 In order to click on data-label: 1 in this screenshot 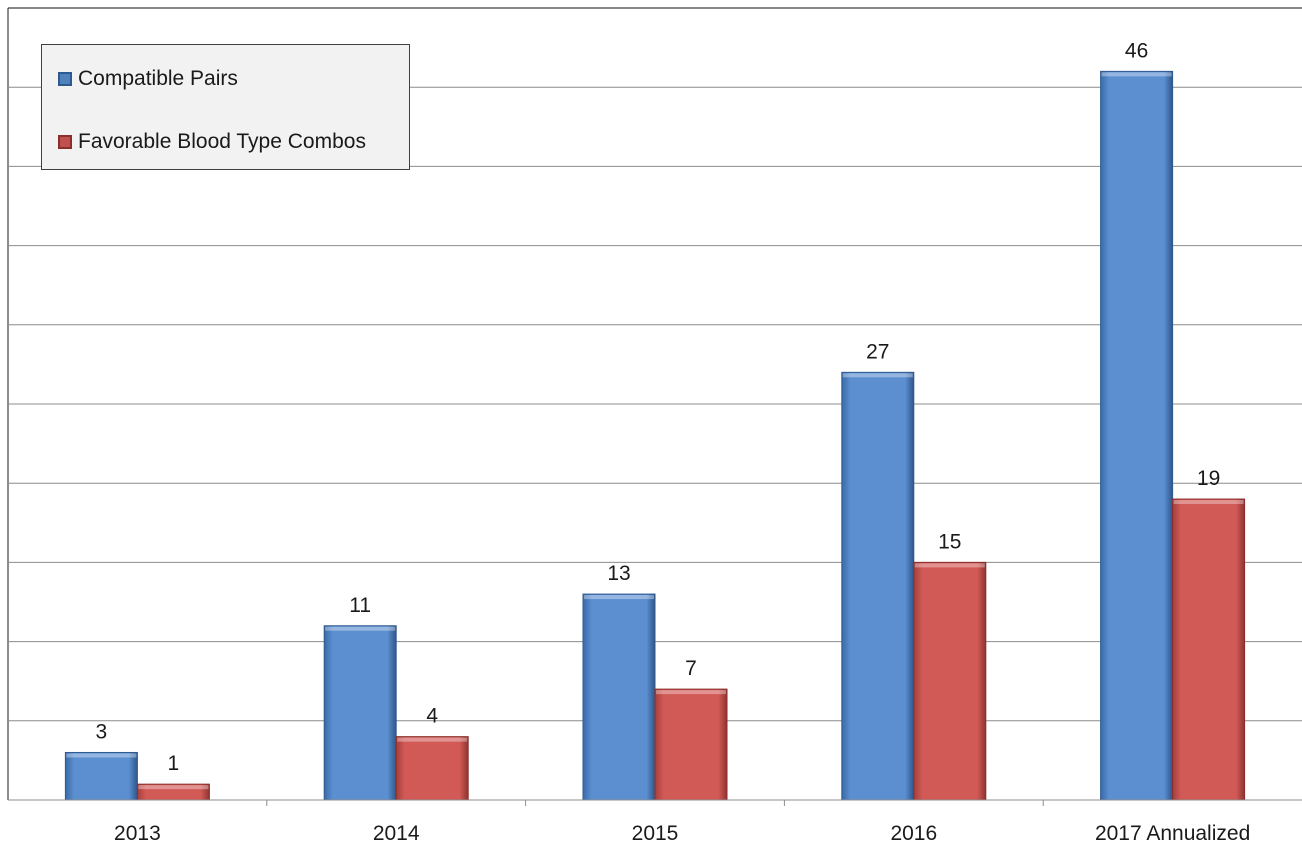, I will do `click(174, 763)`.